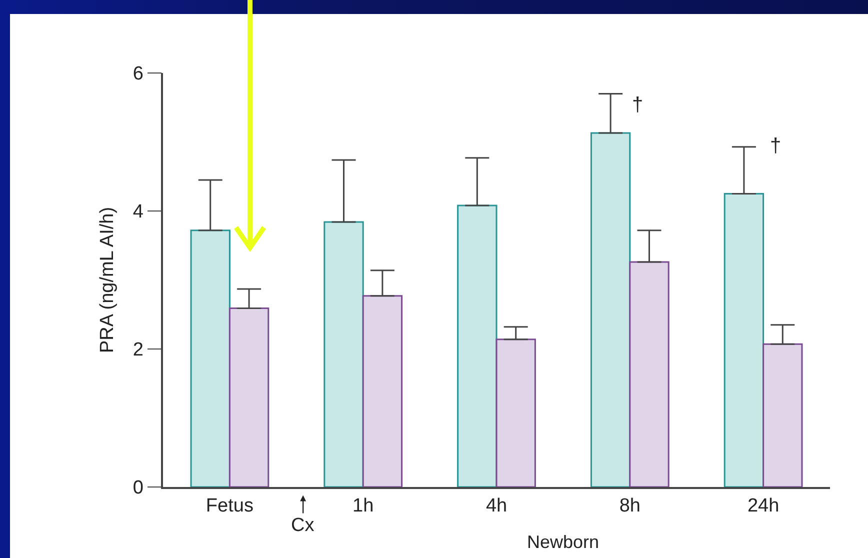 Image resolution: width=868 pixels, height=558 pixels. What do you see at coordinates (138, 488) in the screenshot?
I see `y-tick-label: 0` at bounding box center [138, 488].